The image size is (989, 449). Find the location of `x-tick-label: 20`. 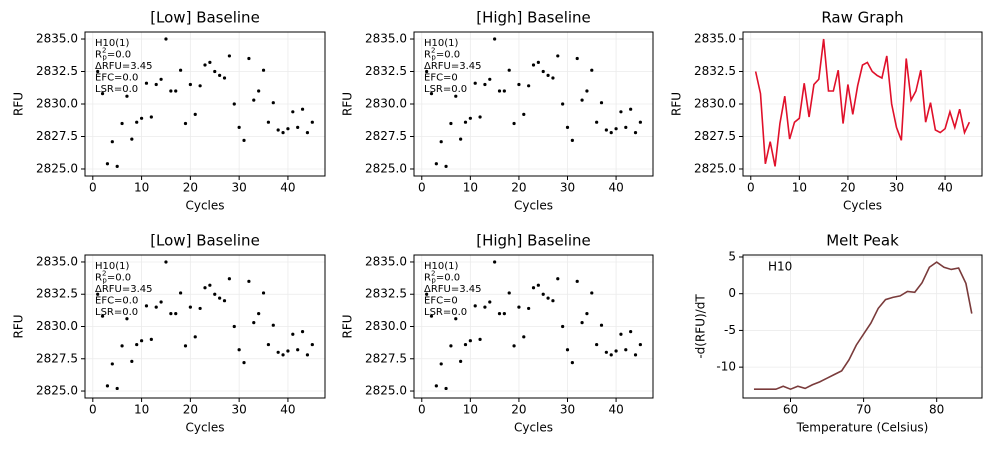

x-tick-label: 20 is located at coordinates (190, 410).